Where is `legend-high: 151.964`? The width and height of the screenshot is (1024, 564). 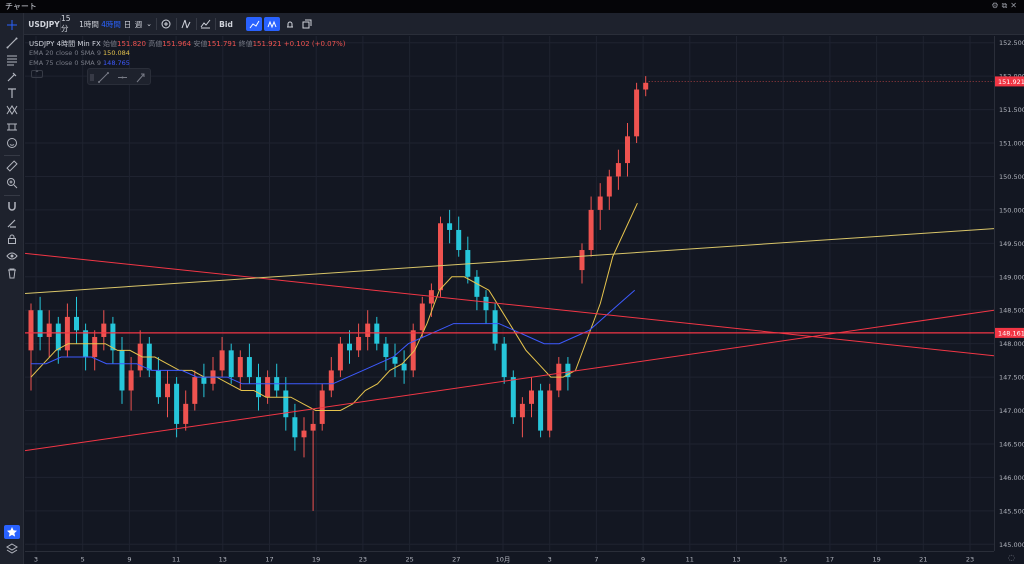 legend-high: 151.964 is located at coordinates (177, 44).